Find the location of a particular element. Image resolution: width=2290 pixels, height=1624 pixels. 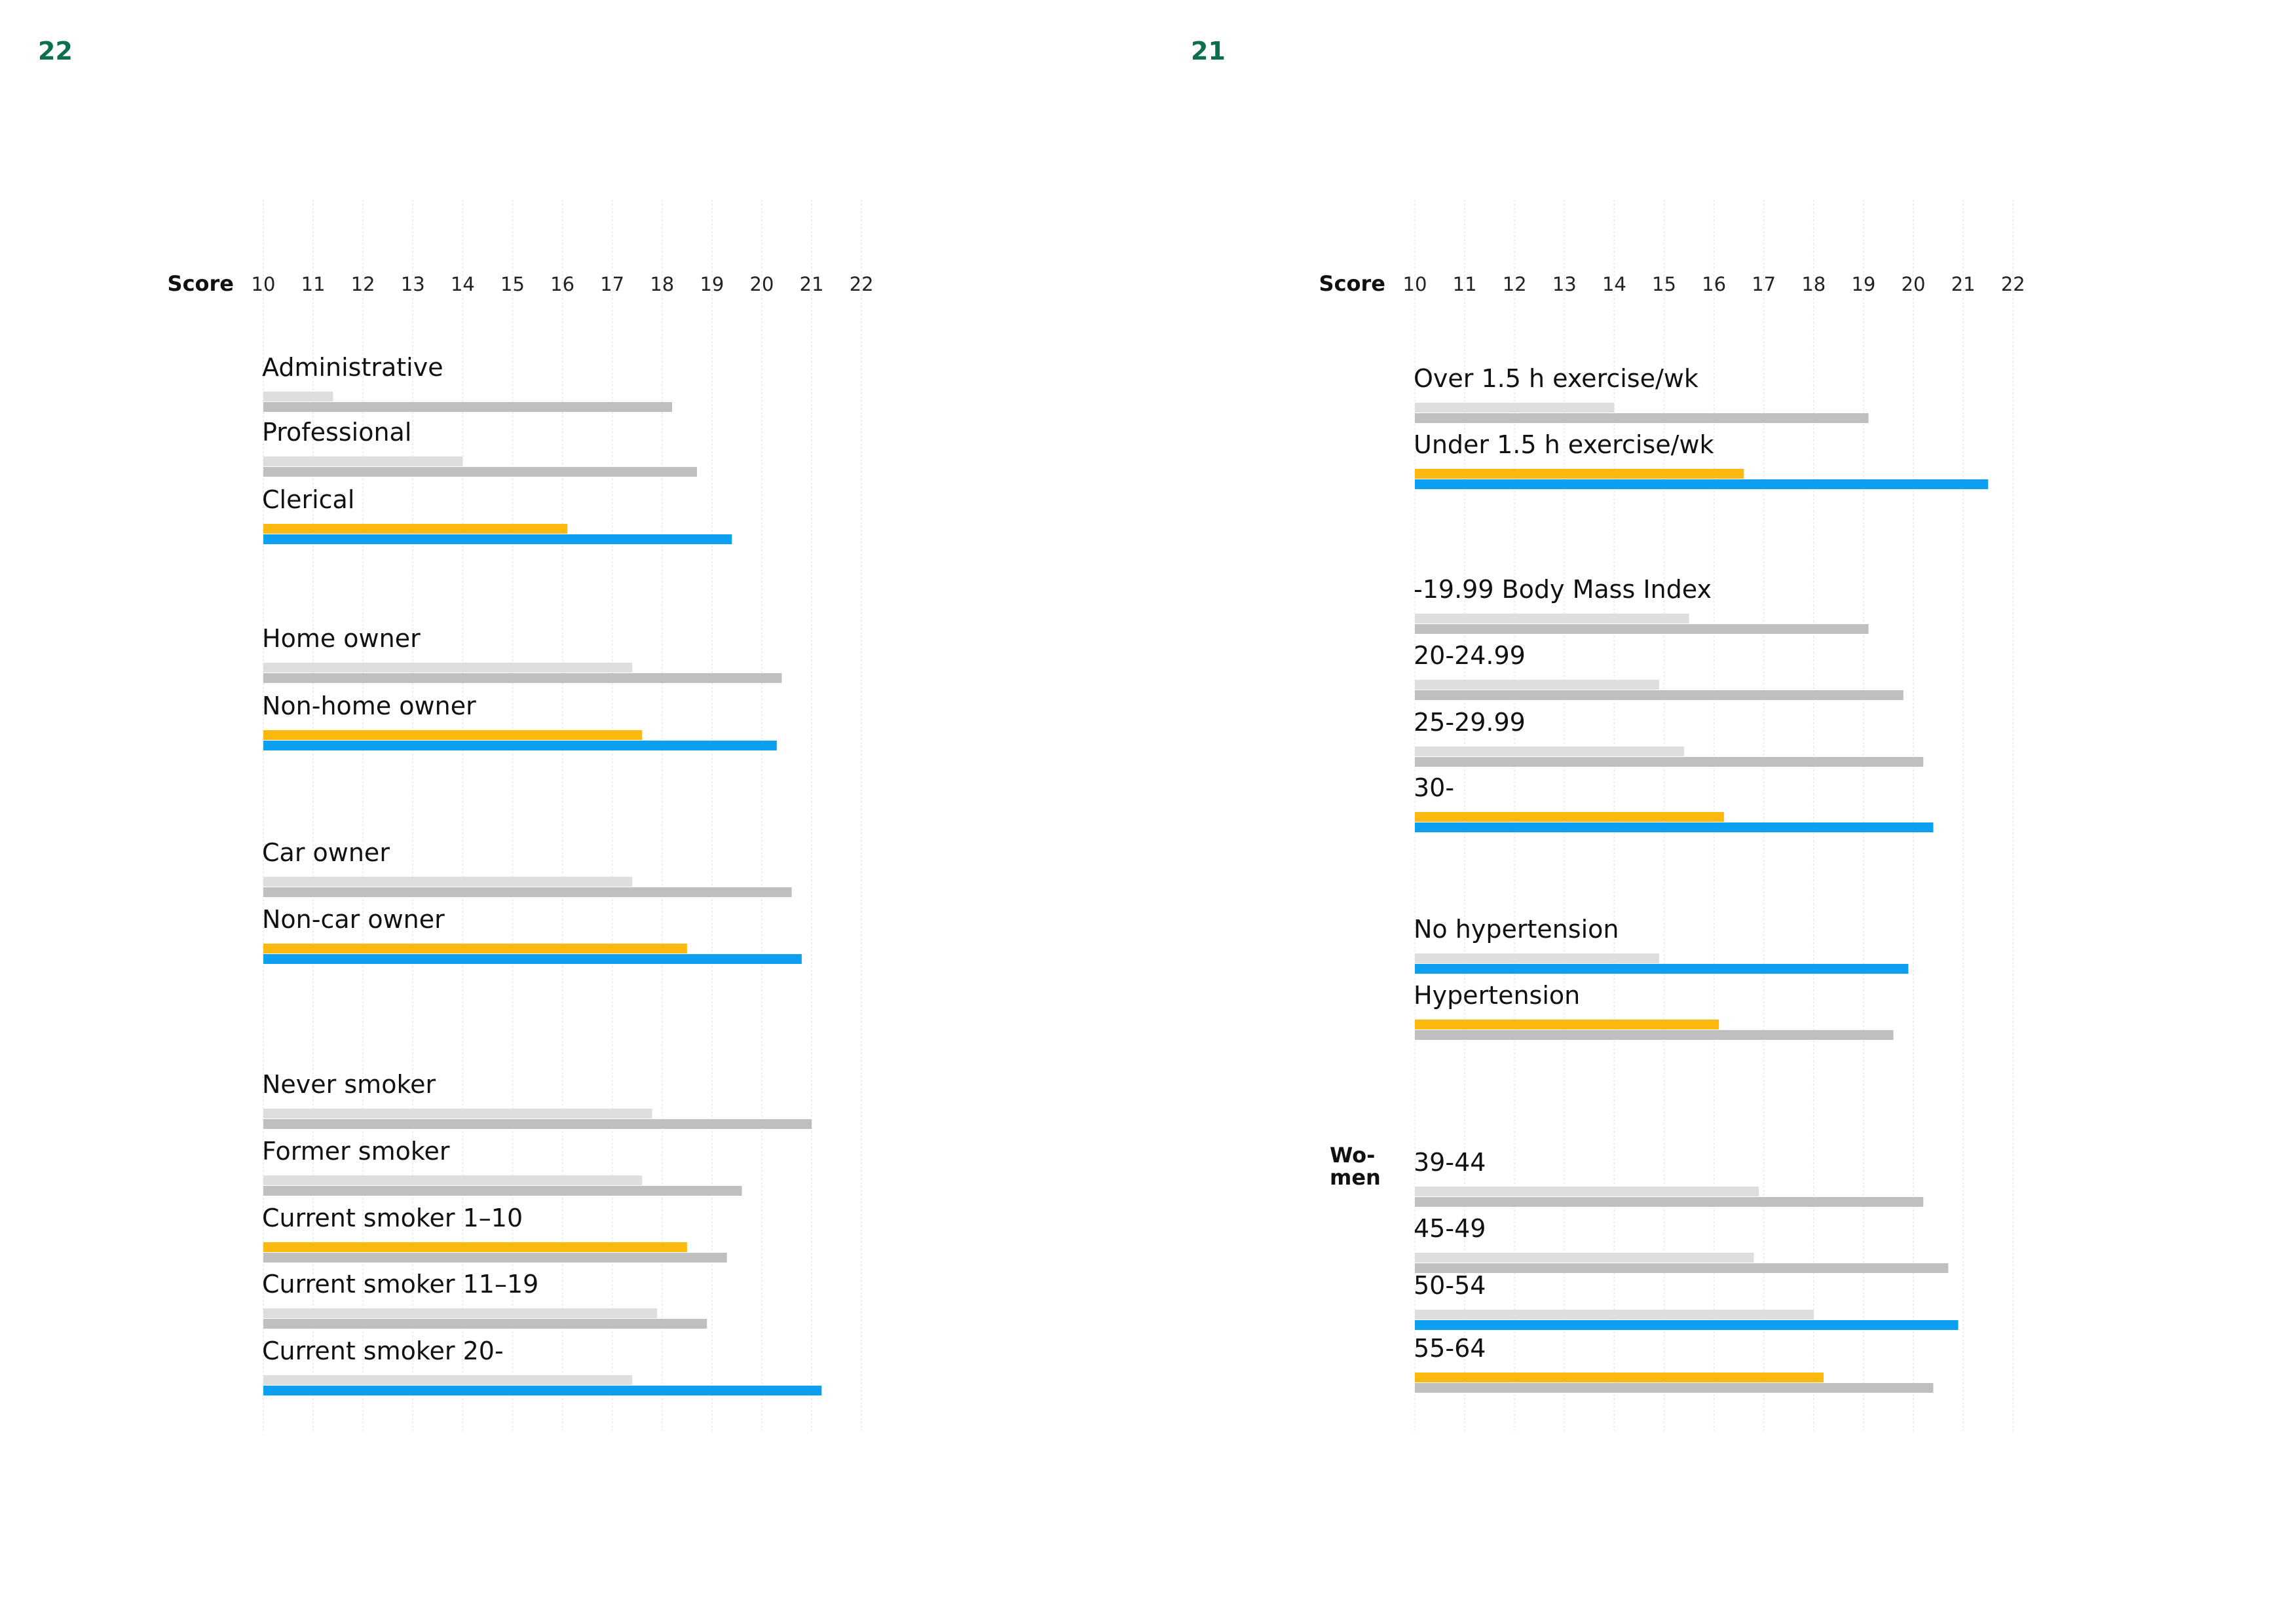

row-label: 55-64 is located at coordinates (1450, 1348).